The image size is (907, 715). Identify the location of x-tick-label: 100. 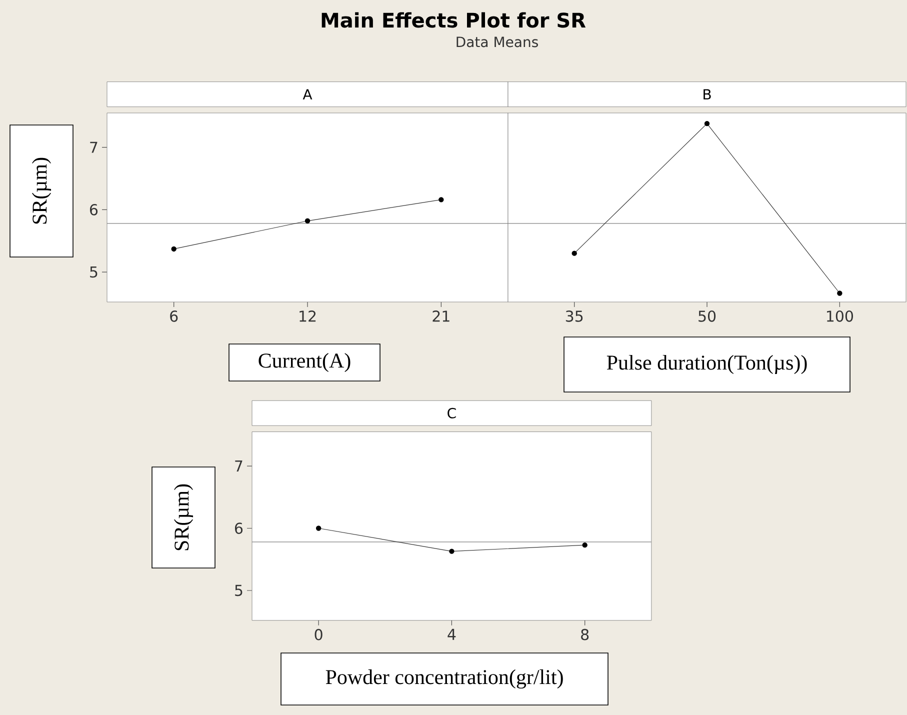
(840, 316).